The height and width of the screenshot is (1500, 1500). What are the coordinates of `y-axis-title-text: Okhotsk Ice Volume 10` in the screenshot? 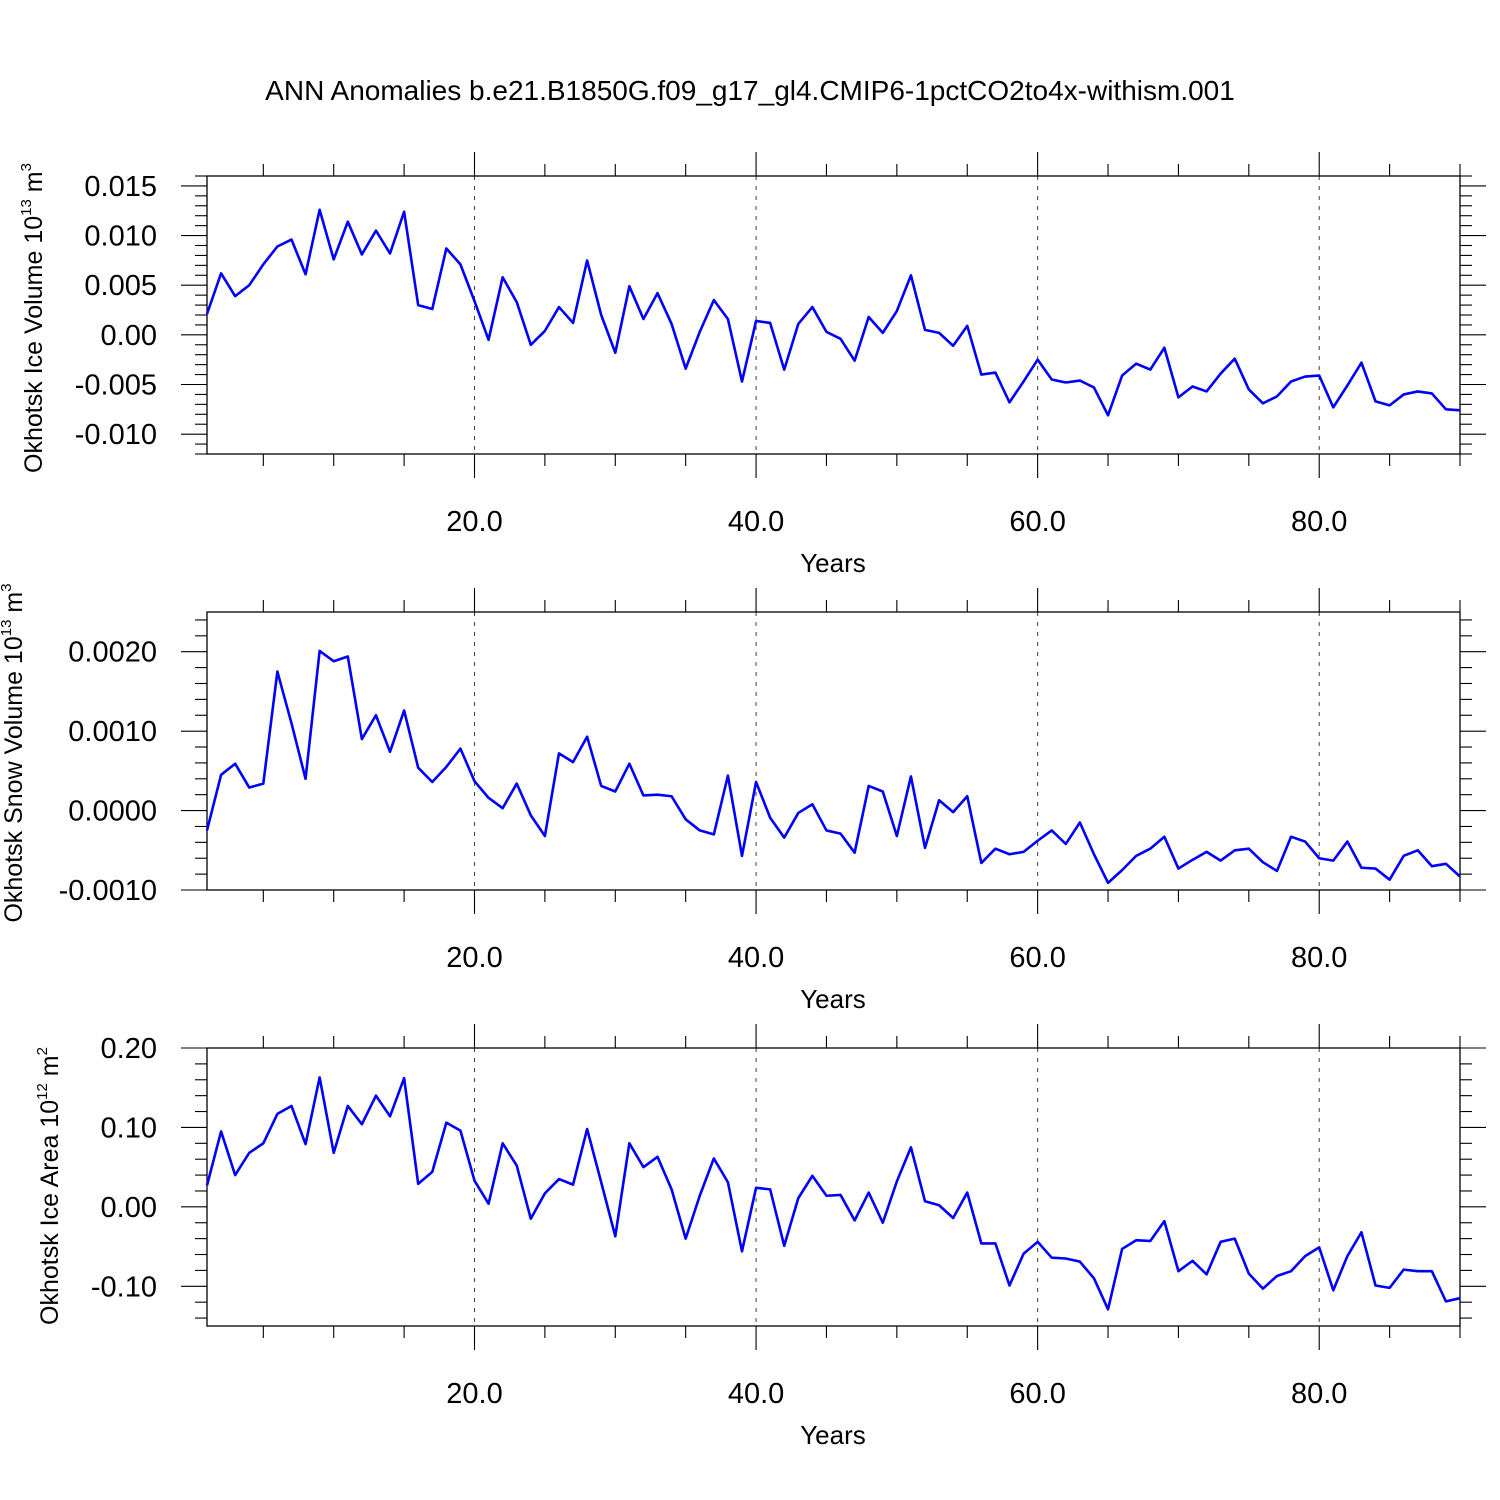 It's located at (34, 344).